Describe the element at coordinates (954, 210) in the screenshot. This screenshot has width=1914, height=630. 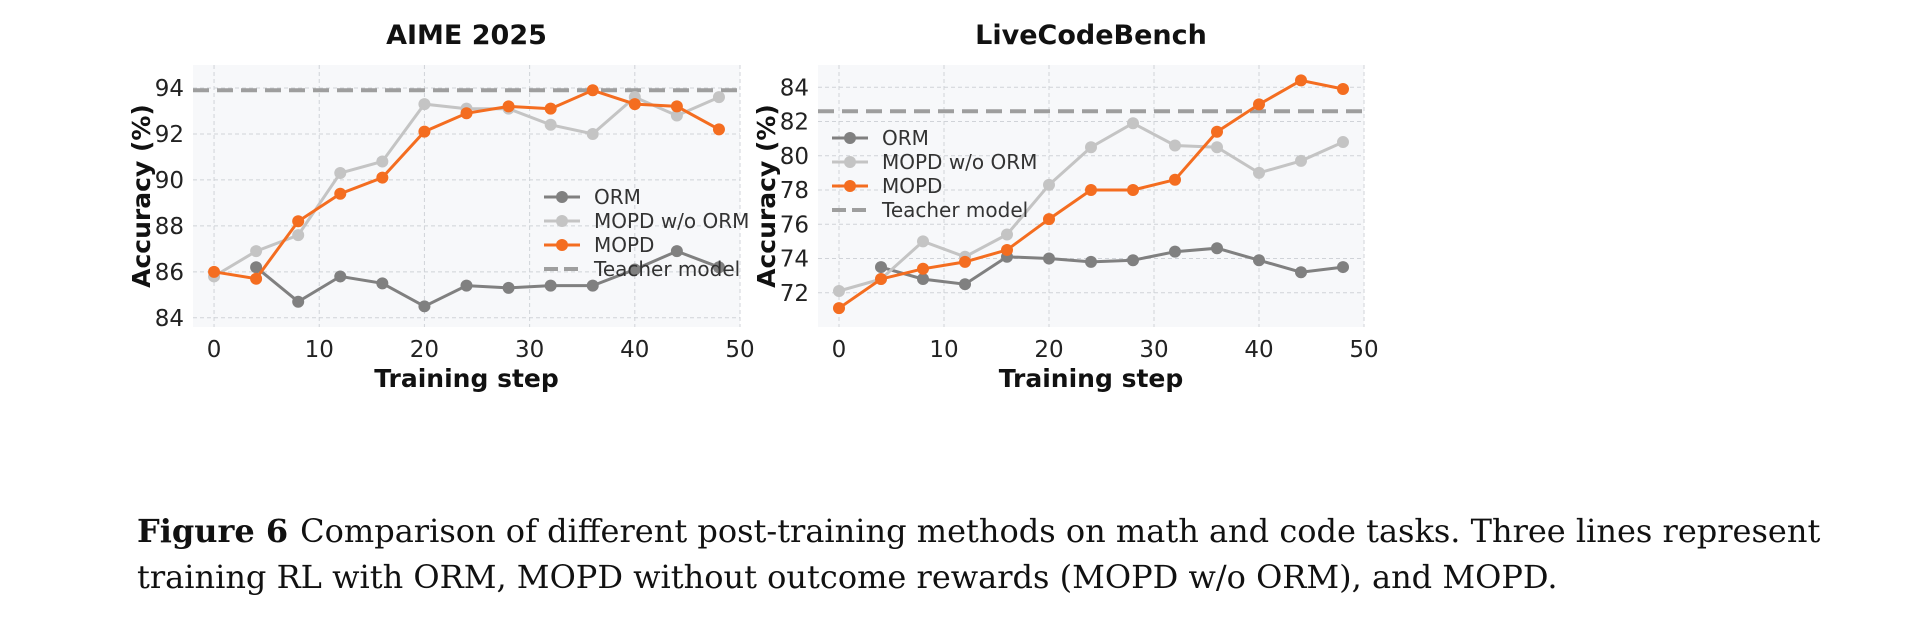
I see `legend-label: Teacher model` at that location.